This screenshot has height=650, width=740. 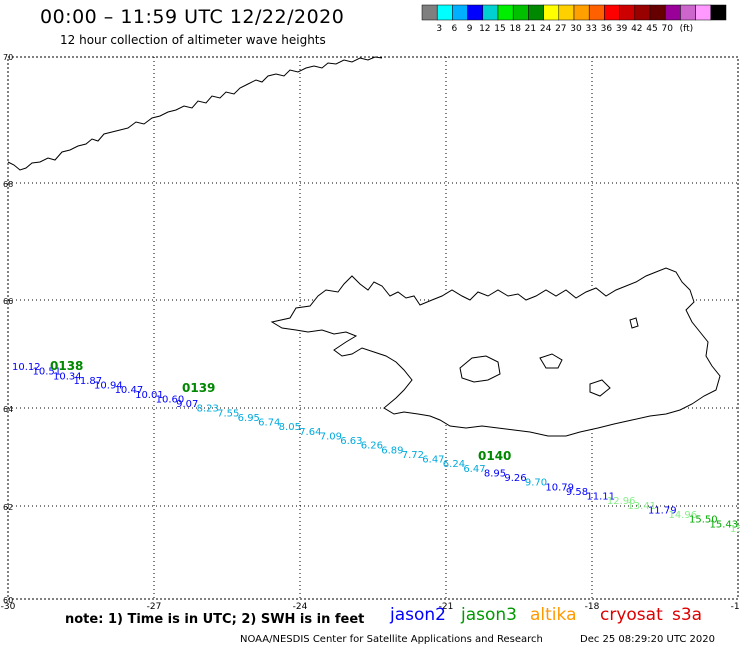 I want to click on wave-height-label: 7.72, so click(x=413, y=455).